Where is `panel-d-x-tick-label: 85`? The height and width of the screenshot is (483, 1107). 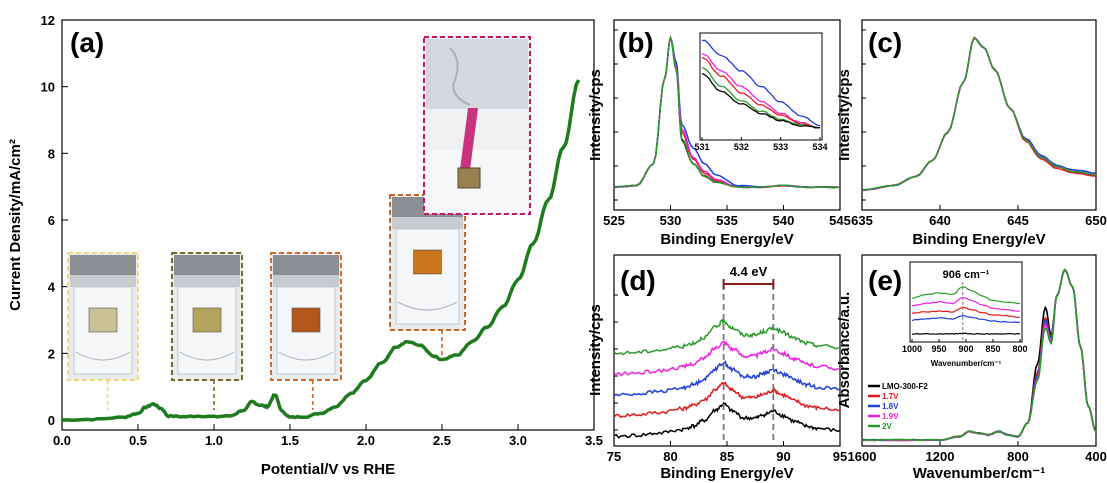 panel-d-x-tick-label: 85 is located at coordinates (727, 456).